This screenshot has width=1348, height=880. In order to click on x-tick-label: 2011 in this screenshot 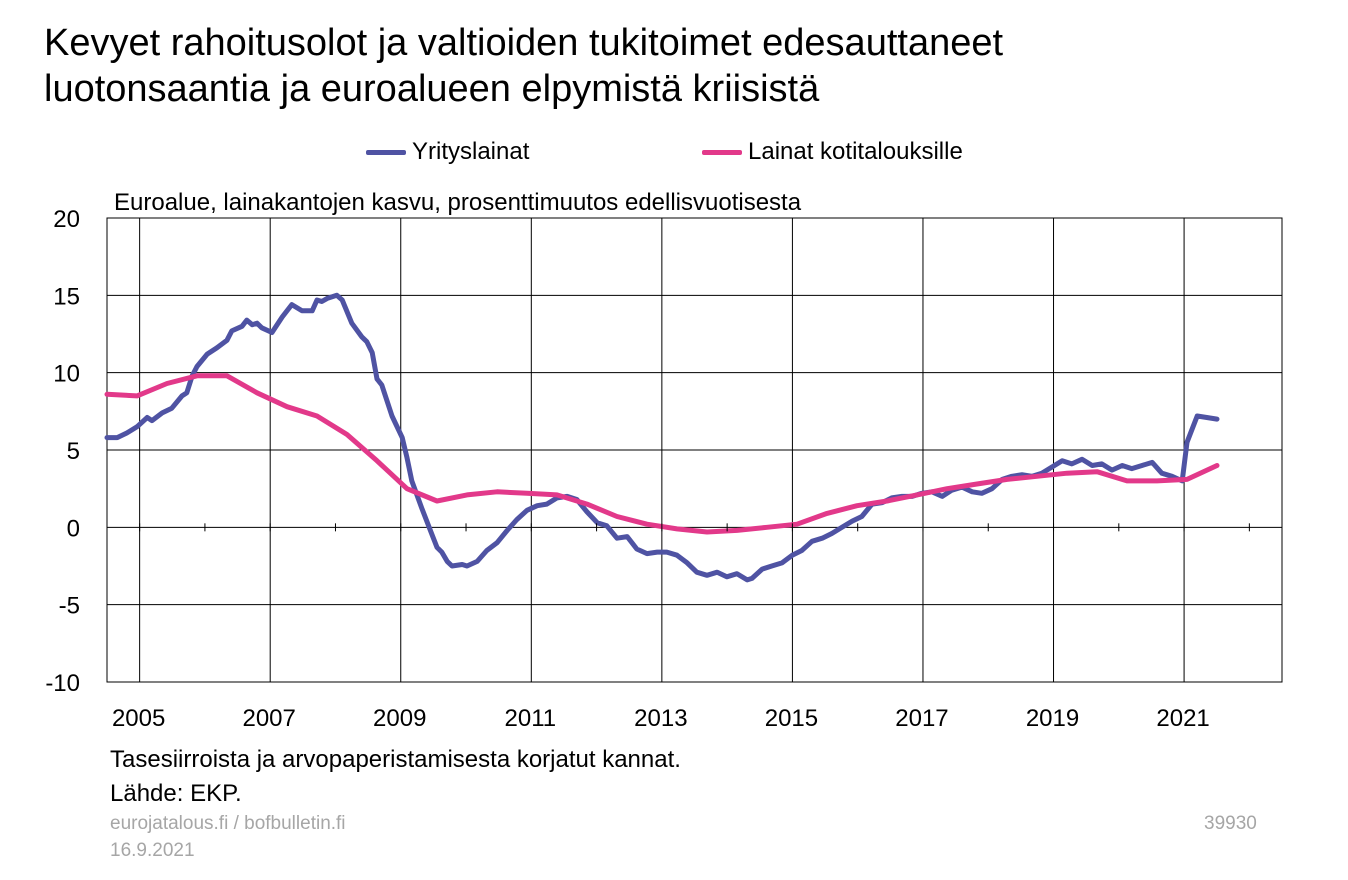, I will do `click(531, 718)`.